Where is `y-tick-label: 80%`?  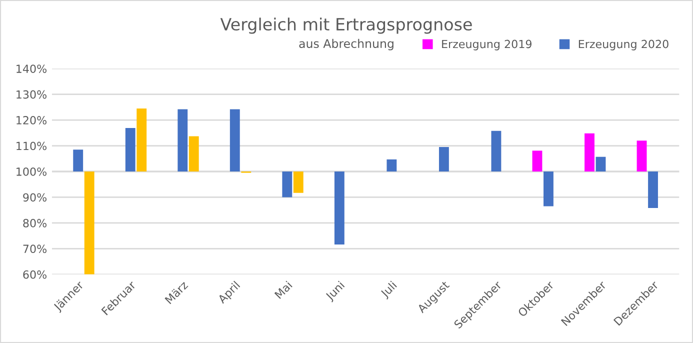 y-tick-label: 80% is located at coordinates (34, 223).